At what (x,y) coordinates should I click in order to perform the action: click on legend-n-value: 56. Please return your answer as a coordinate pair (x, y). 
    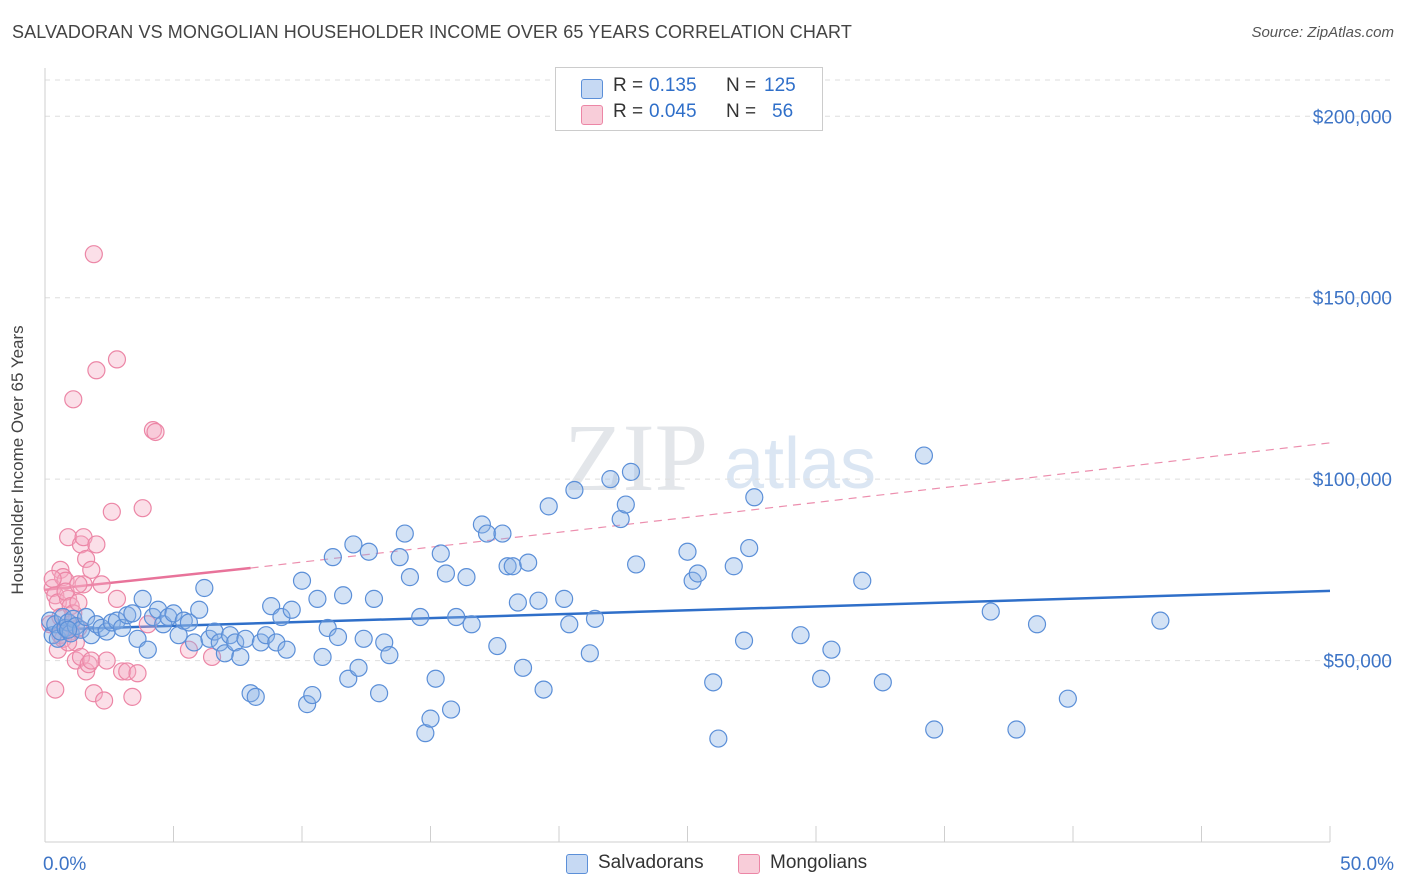
    Looking at the image, I should click on (783, 111).